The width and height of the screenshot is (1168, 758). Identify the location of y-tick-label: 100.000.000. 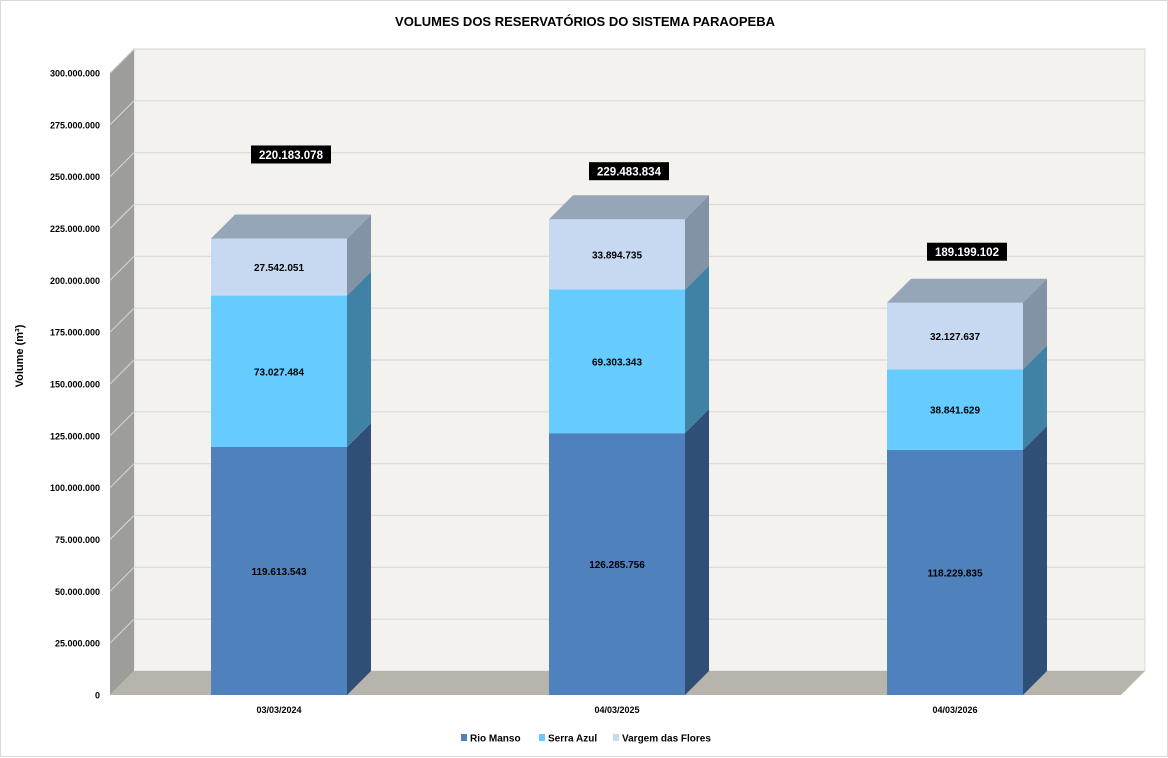
(75, 488).